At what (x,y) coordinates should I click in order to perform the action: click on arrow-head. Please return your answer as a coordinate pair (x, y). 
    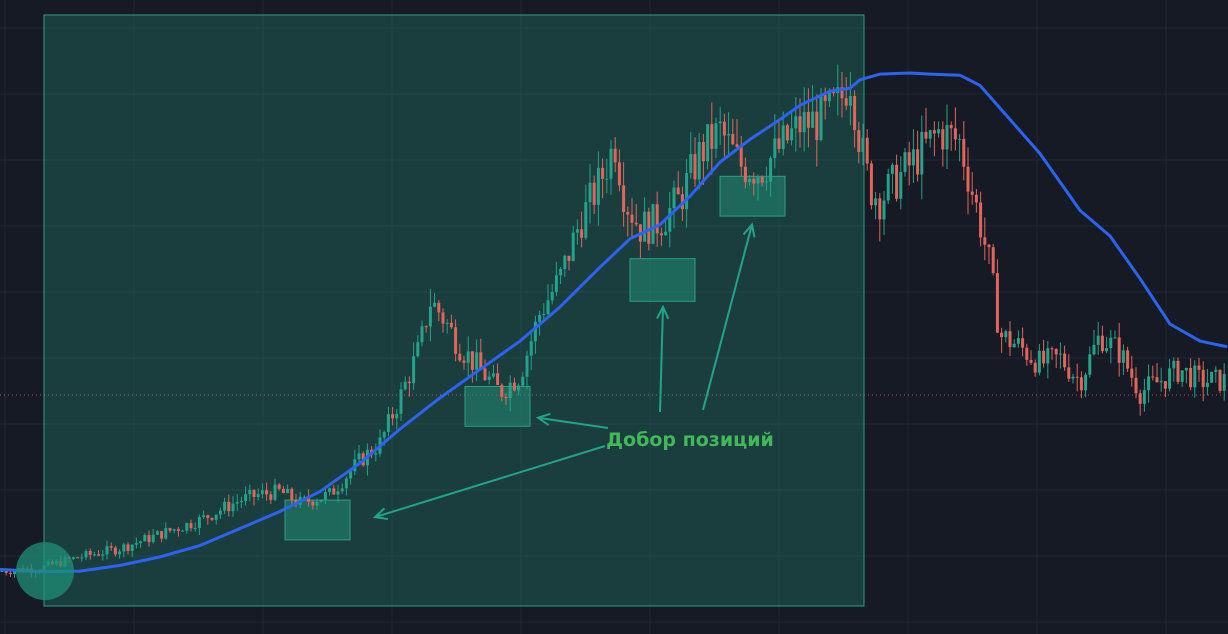
    Looking at the image, I should click on (543, 419).